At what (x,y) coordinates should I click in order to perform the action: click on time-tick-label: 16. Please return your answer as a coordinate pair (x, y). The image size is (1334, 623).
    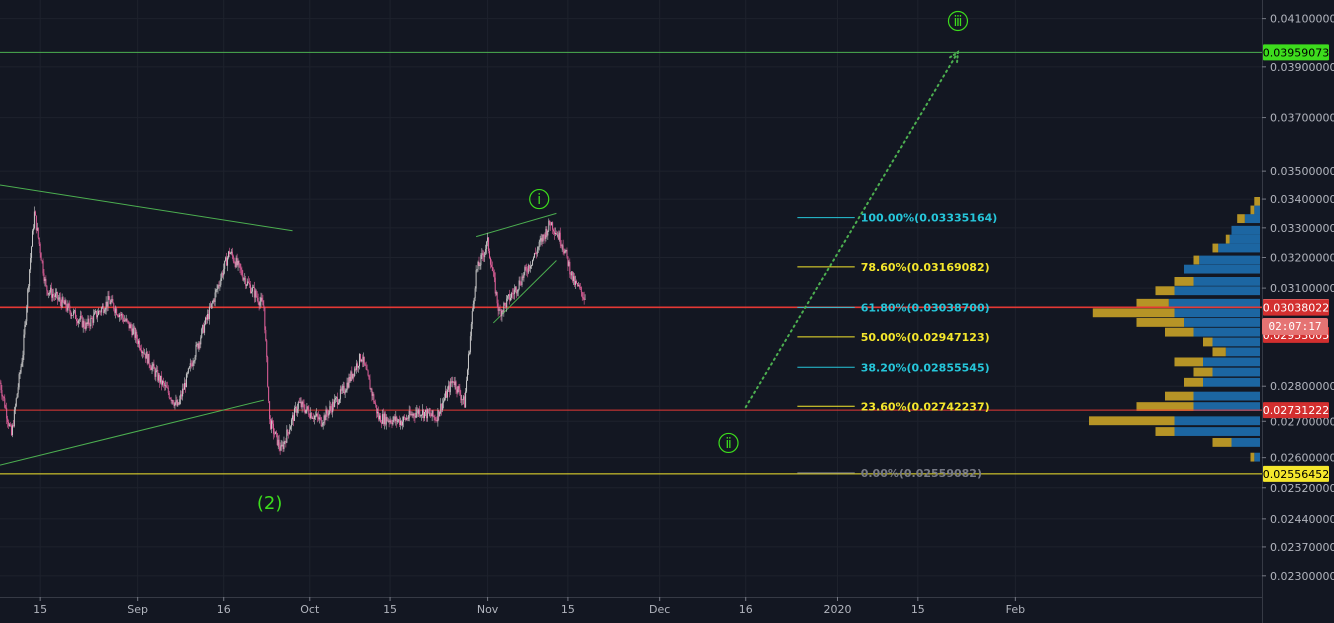
    Looking at the image, I should click on (224, 609).